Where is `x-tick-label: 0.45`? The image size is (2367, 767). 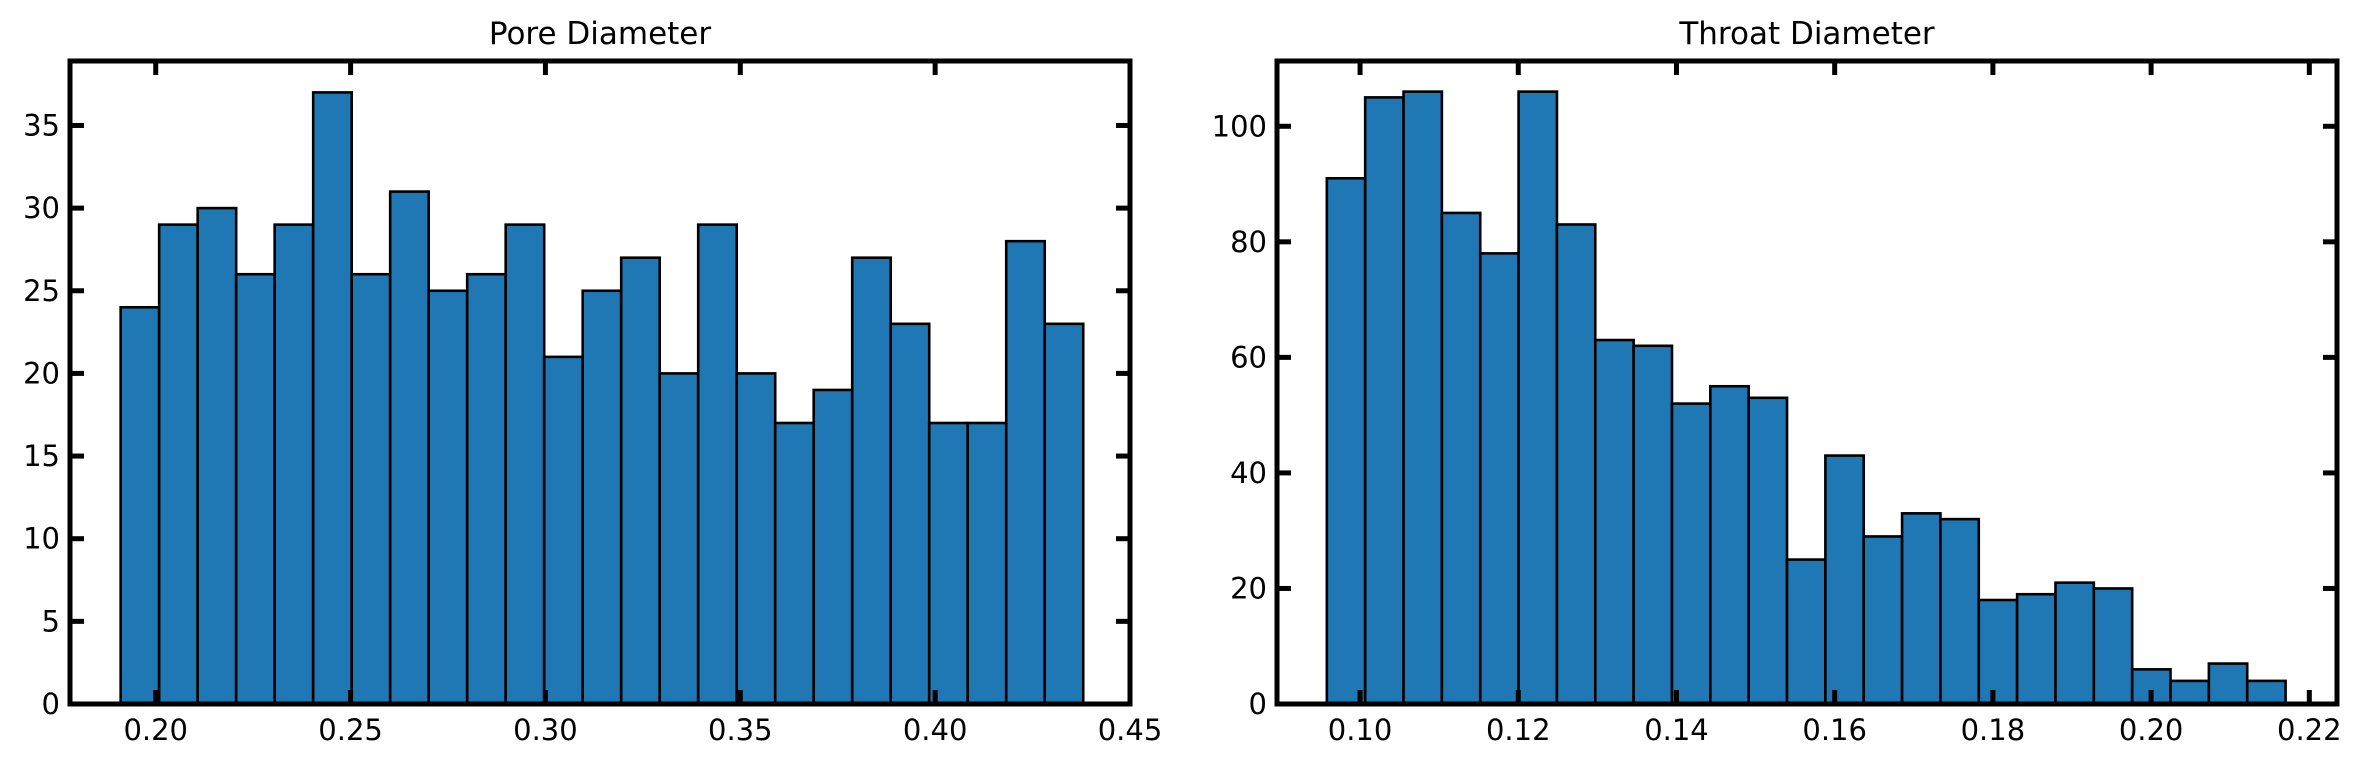 x-tick-label: 0.45 is located at coordinates (1130, 730).